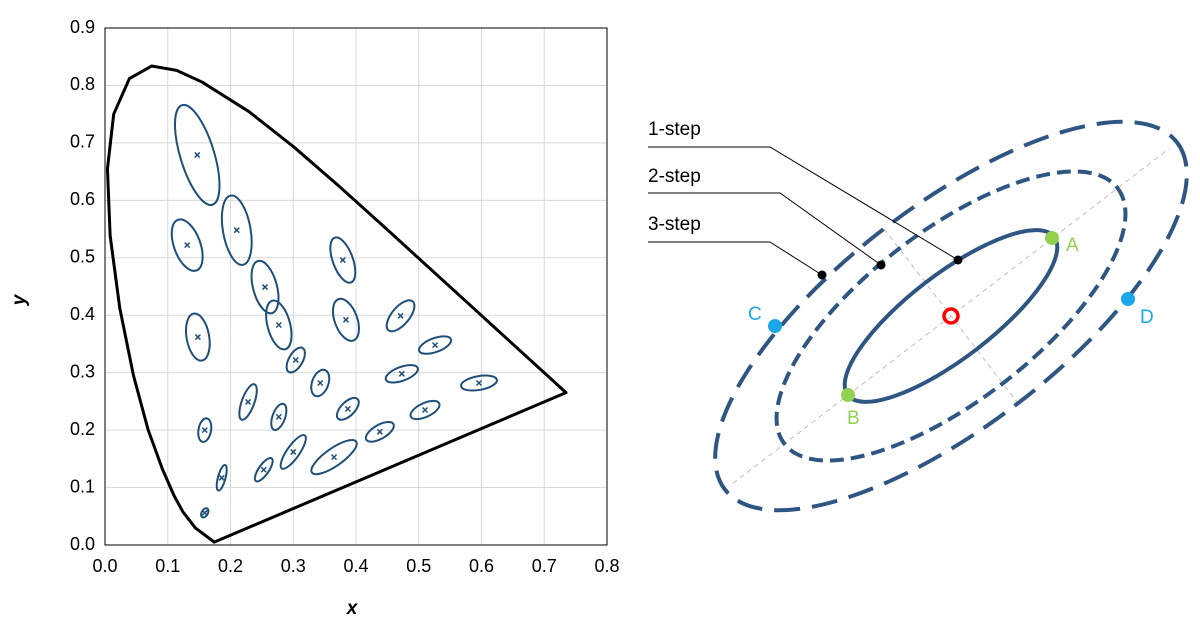 The image size is (1200, 637). What do you see at coordinates (544, 566) in the screenshot?
I see `x-tick-label: 0.7` at bounding box center [544, 566].